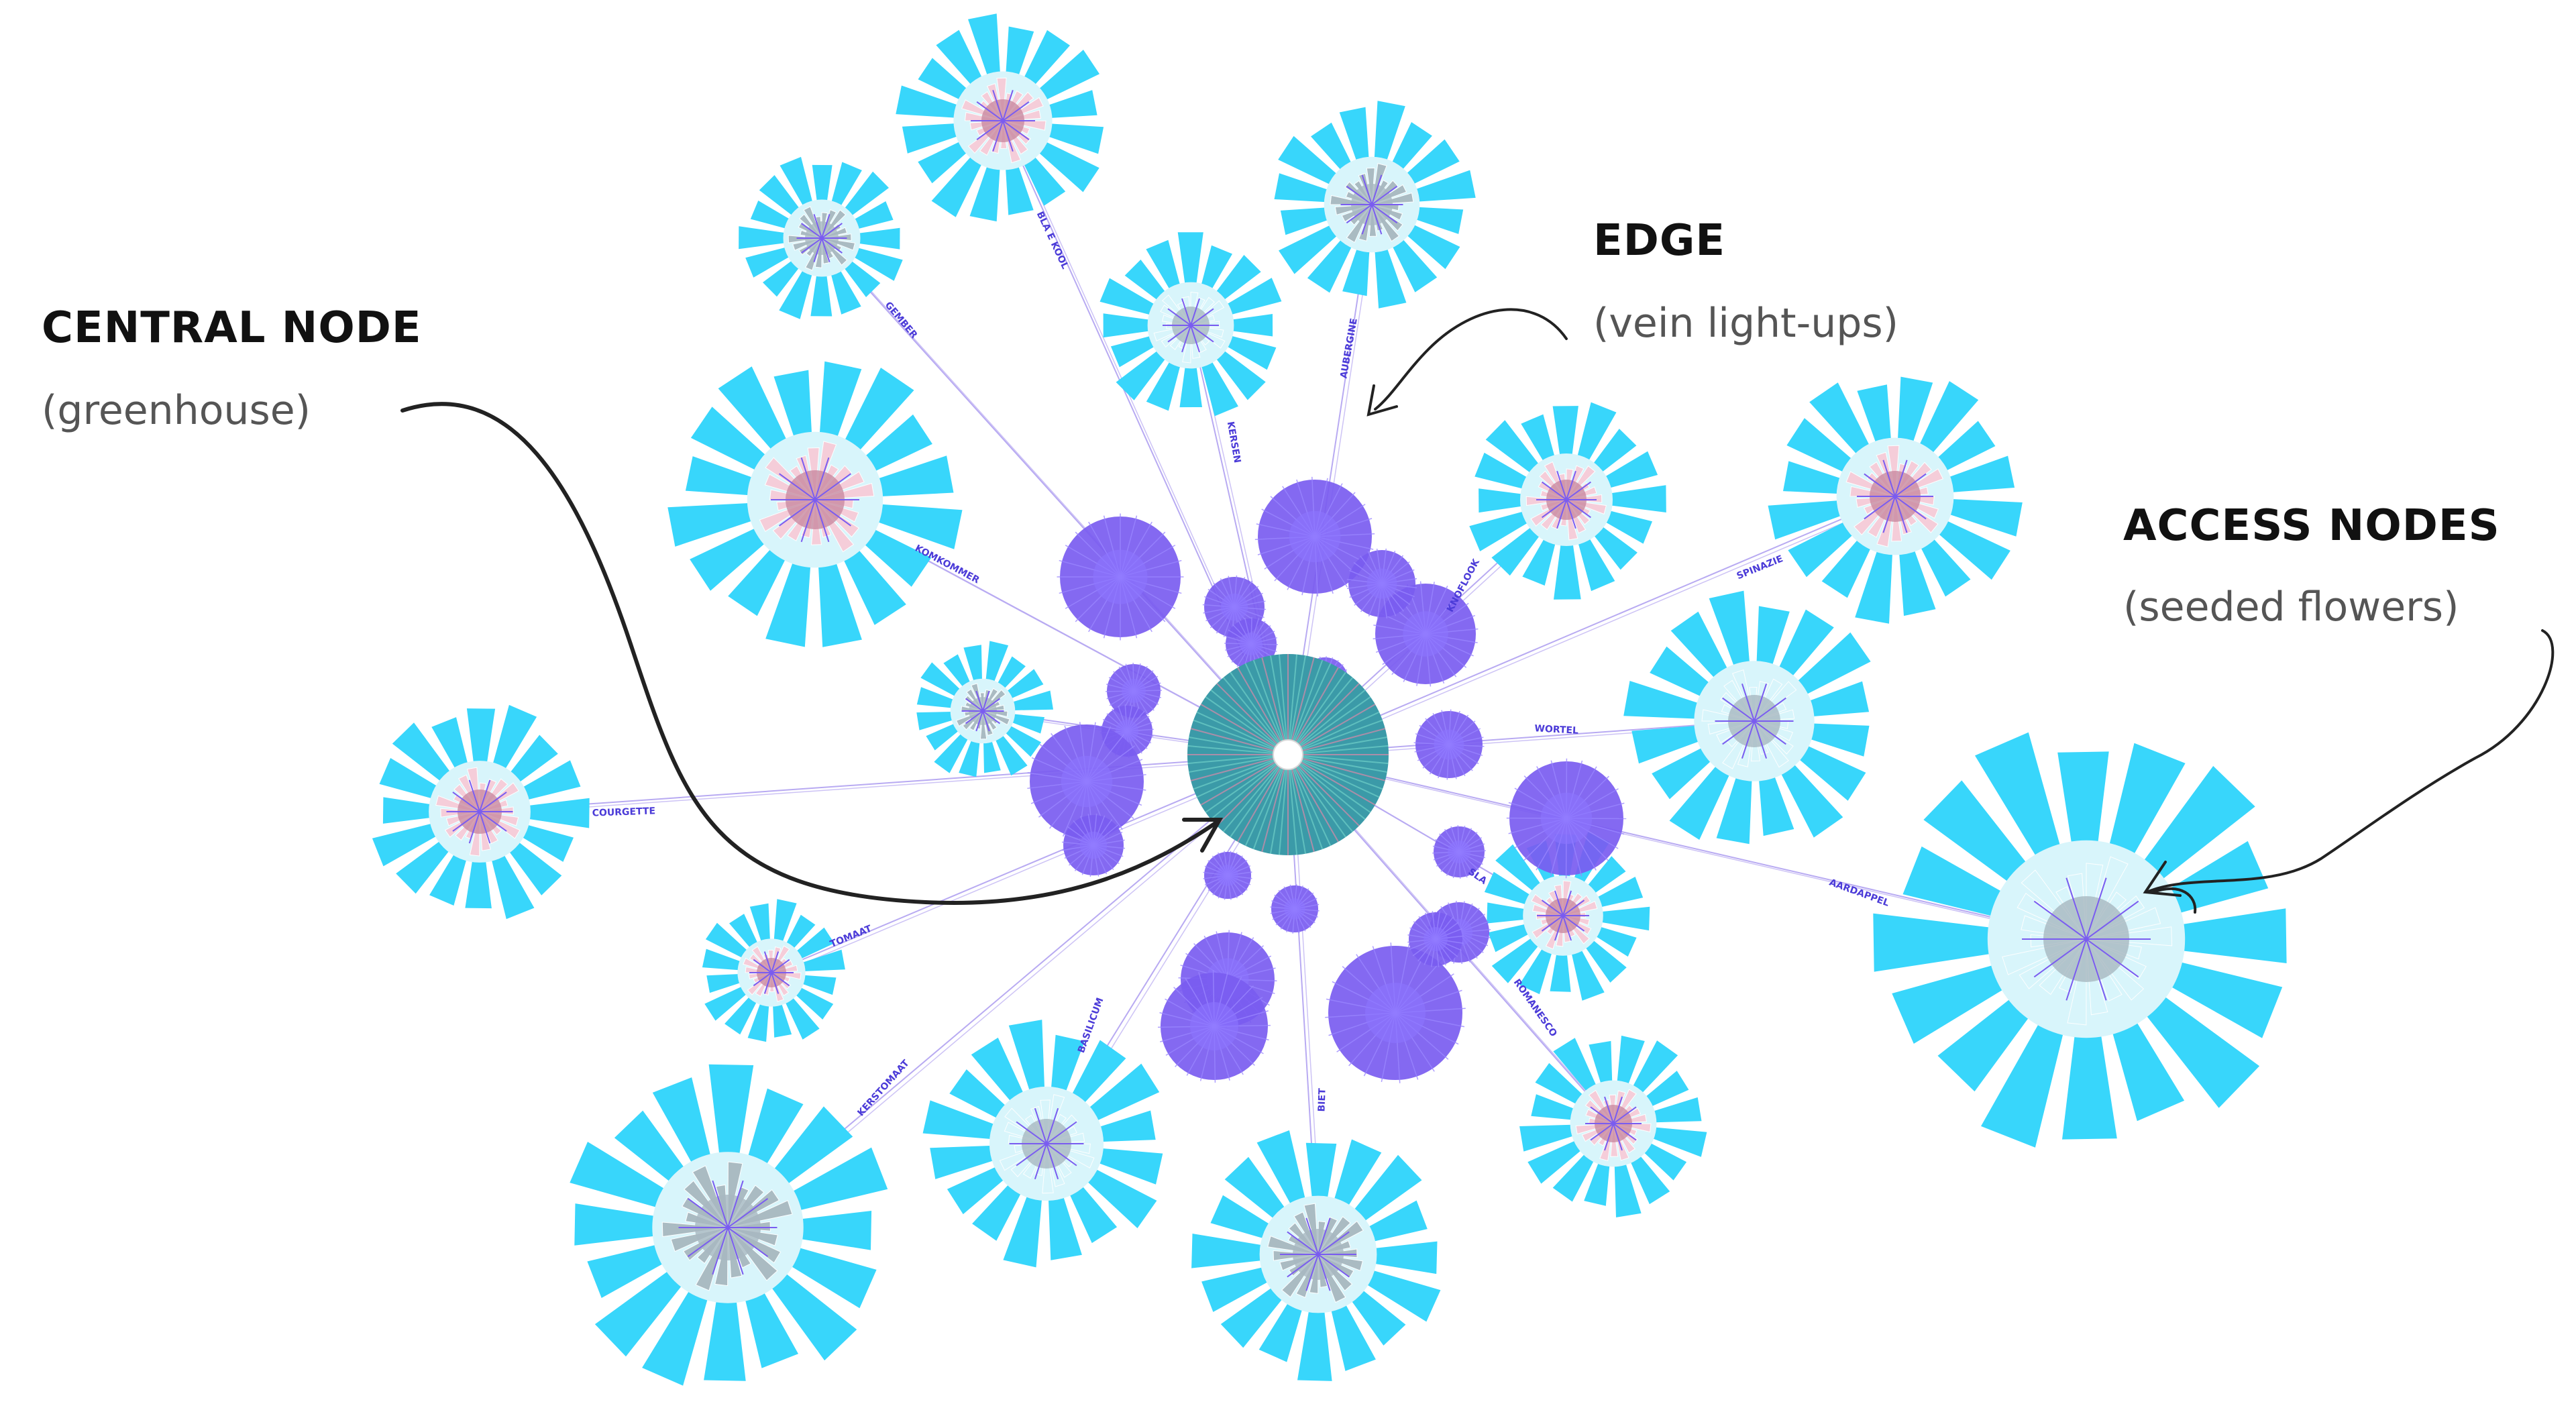 The image size is (2576, 1410). I want to click on access-node-romanesco, so click(1613, 1126).